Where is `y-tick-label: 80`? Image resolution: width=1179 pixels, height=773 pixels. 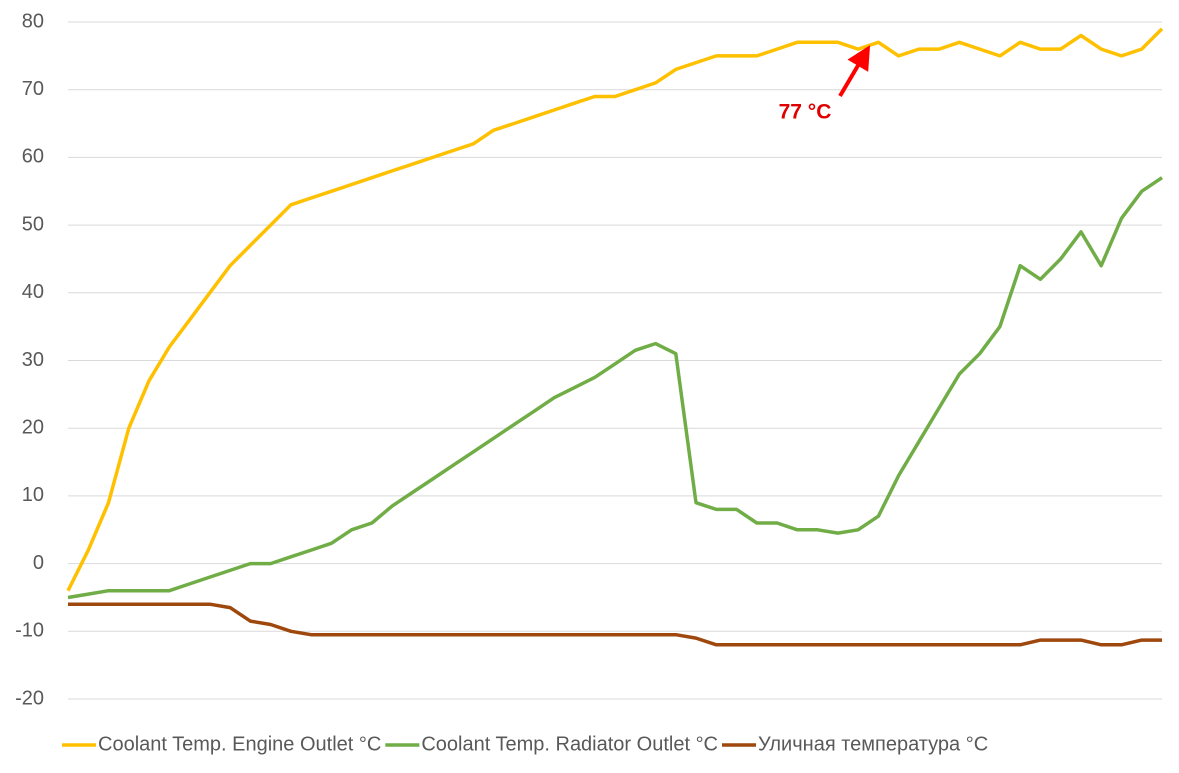 y-tick-label: 80 is located at coordinates (33, 21).